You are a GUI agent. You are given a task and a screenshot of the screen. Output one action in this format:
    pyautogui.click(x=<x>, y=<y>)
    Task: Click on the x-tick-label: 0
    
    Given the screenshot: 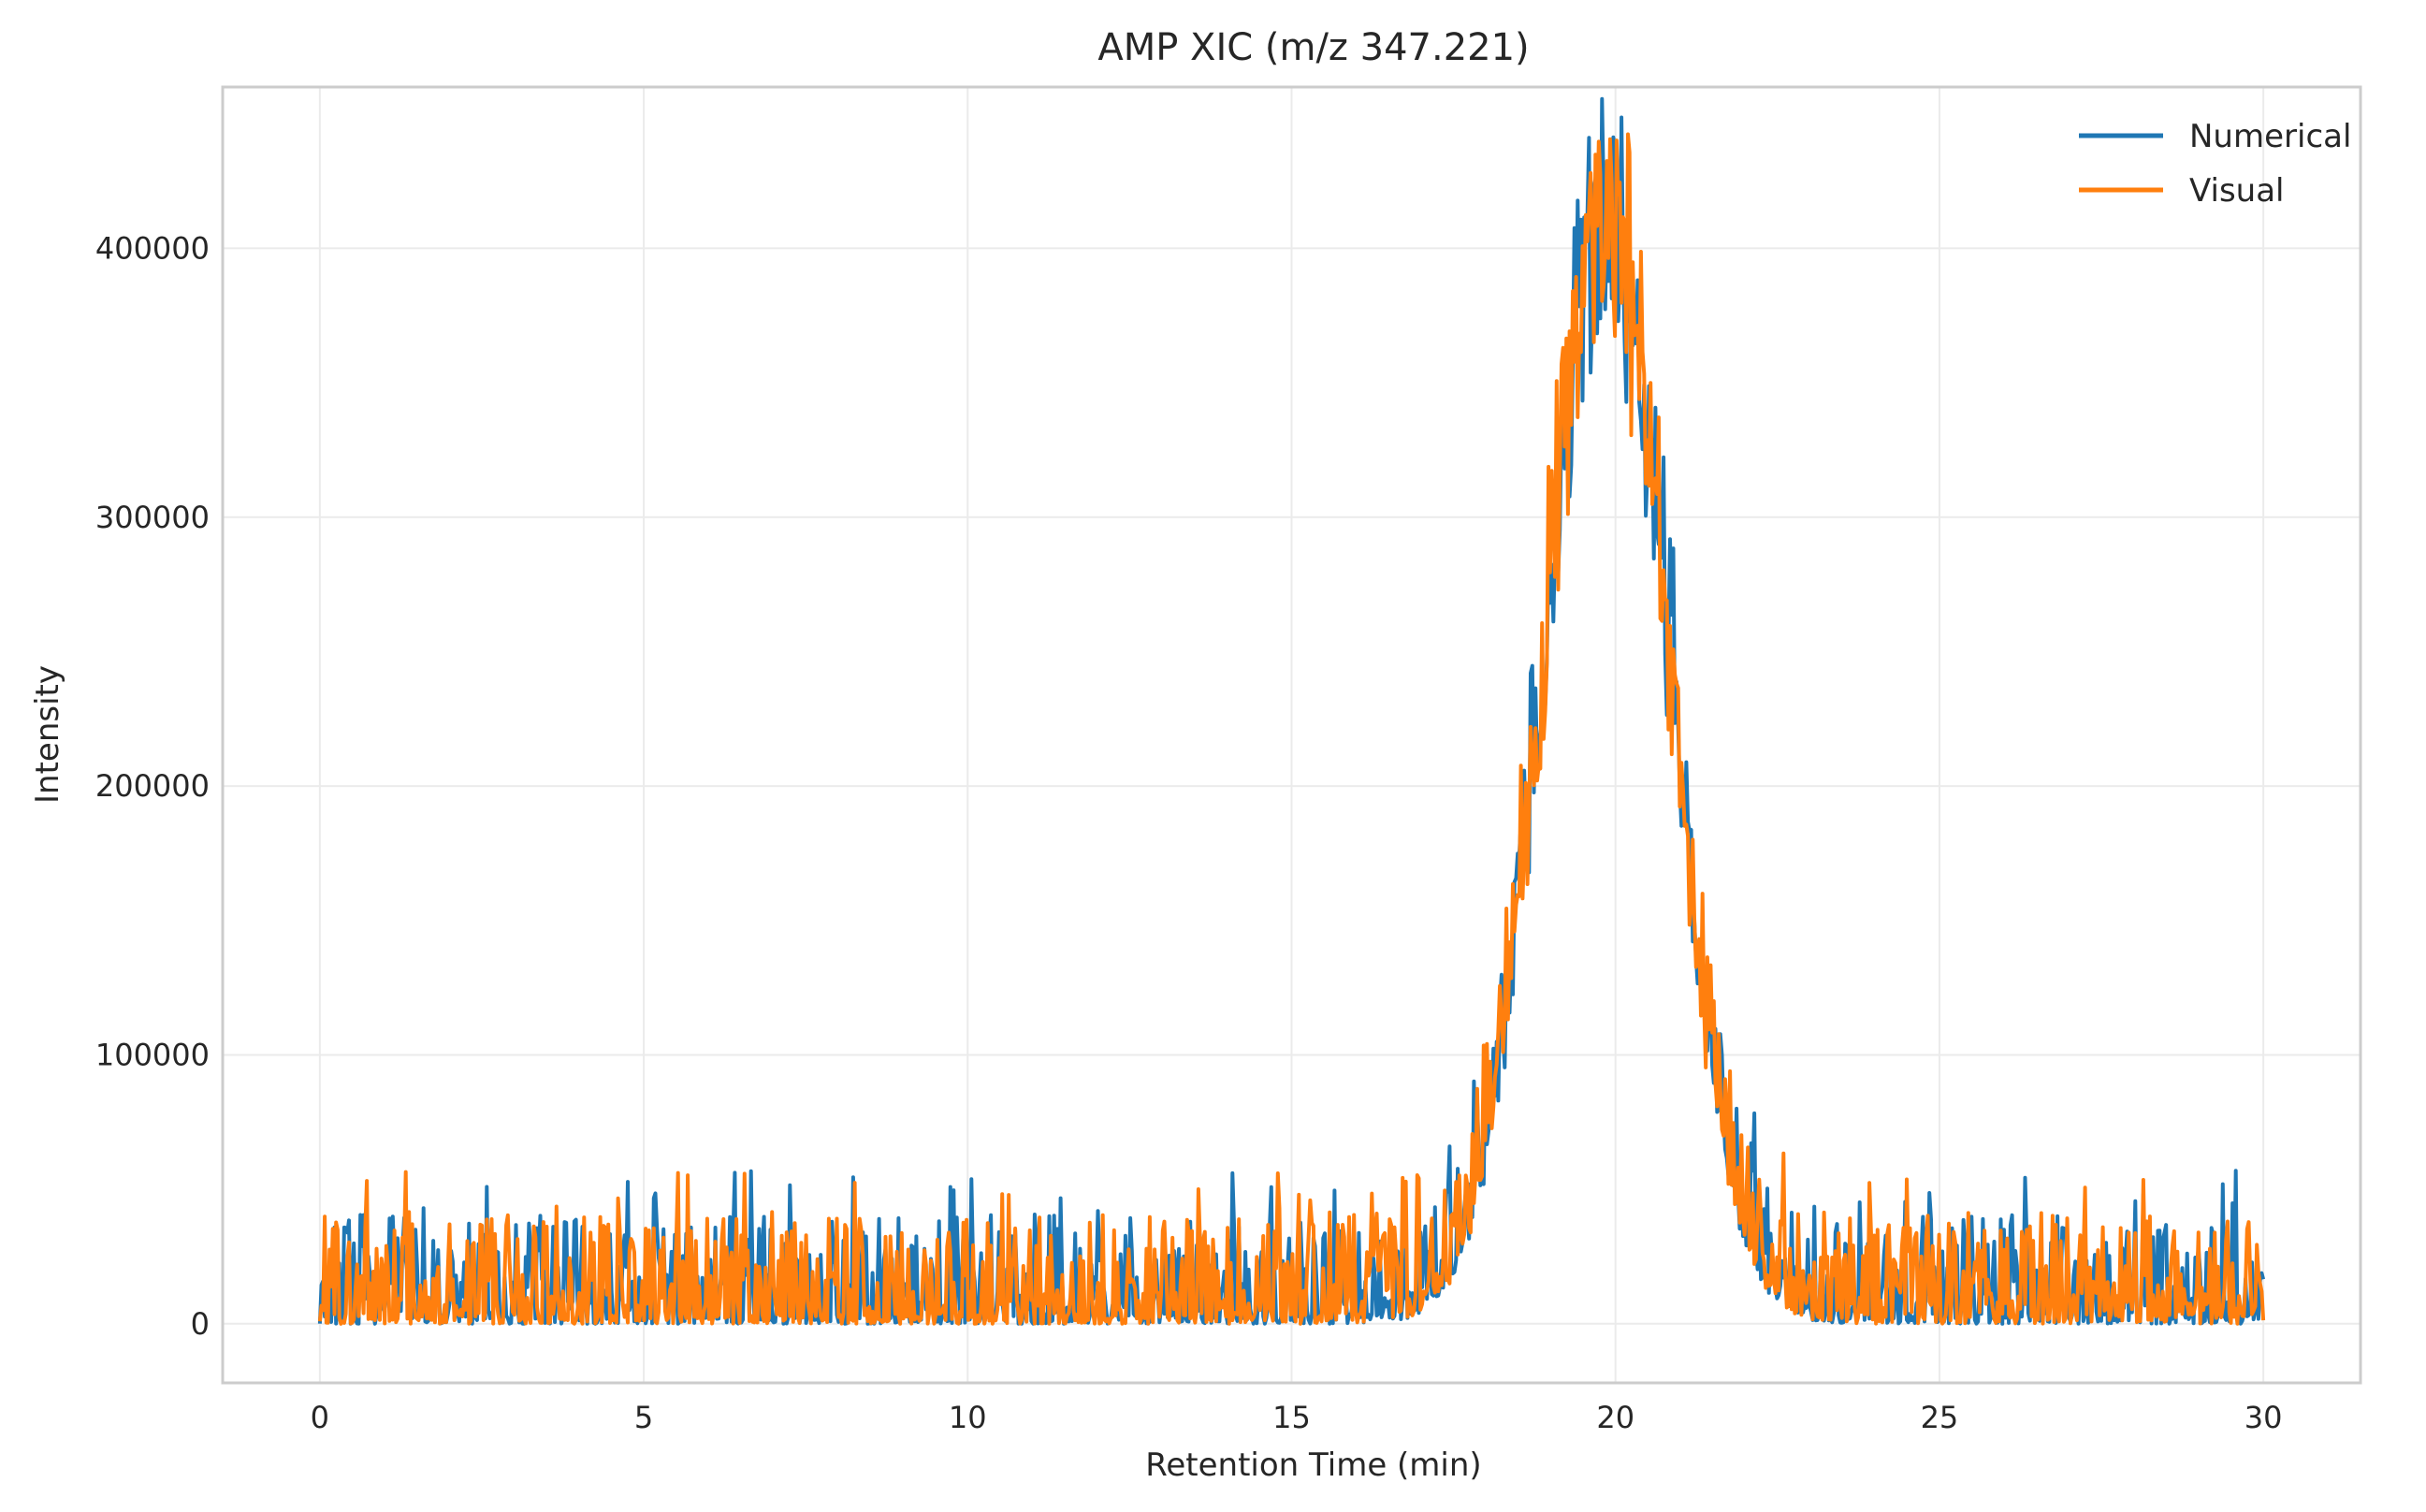 What is the action you would take?
    pyautogui.click(x=320, y=1417)
    